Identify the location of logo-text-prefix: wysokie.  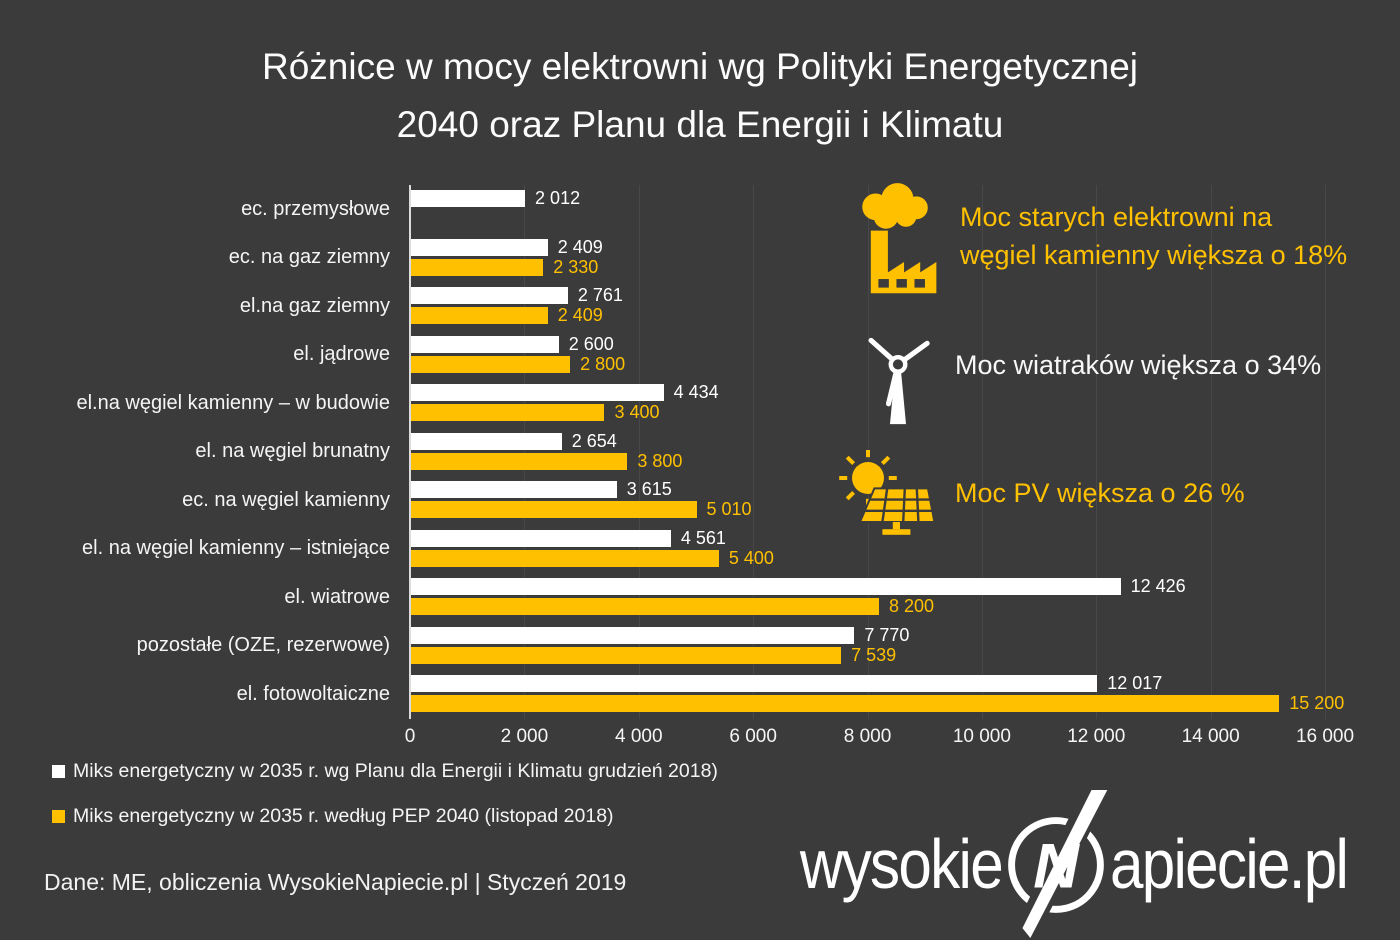
(902, 864).